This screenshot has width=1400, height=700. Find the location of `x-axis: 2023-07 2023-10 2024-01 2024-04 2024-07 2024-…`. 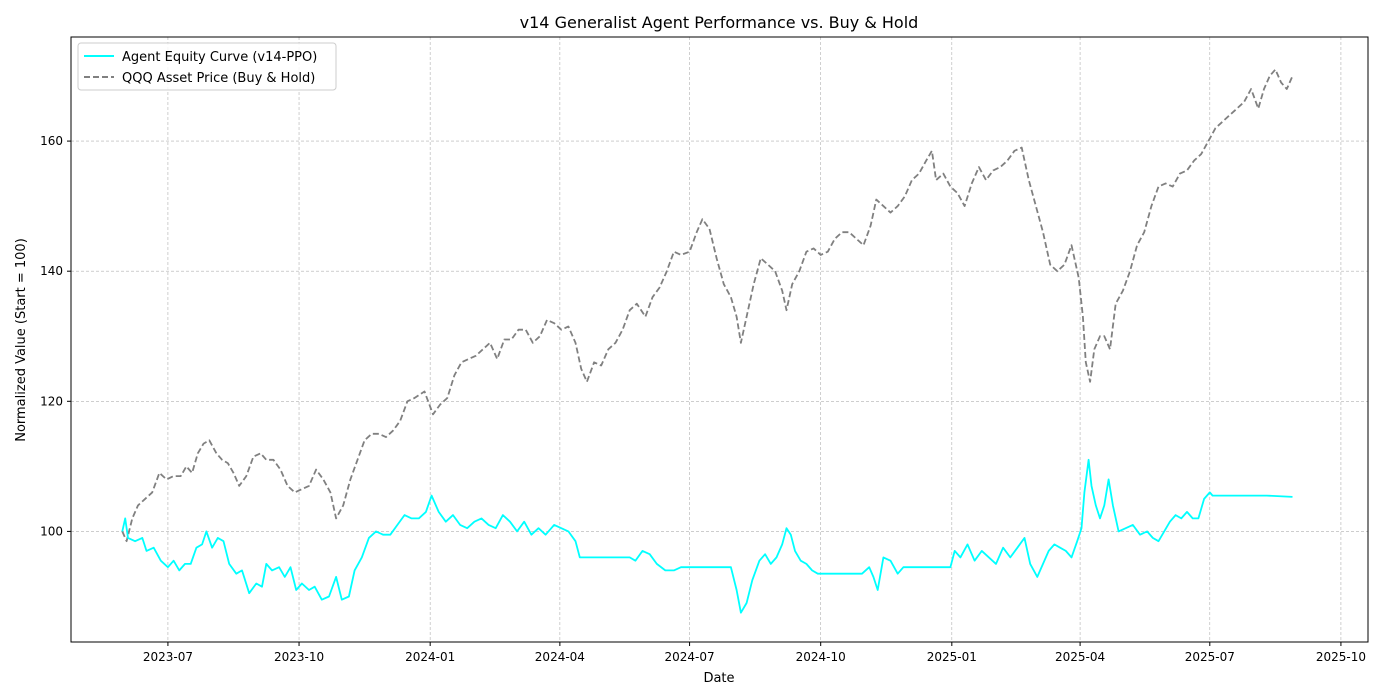

x-axis: 2023-07 2023-10 2024-01 2024-04 2024-07 2024-… is located at coordinates (754, 653).